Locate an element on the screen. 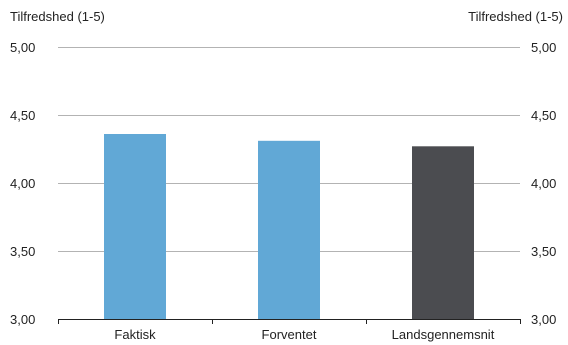 This screenshot has width=568, height=345. y-tick-label-left: 3,00 is located at coordinates (22, 319).